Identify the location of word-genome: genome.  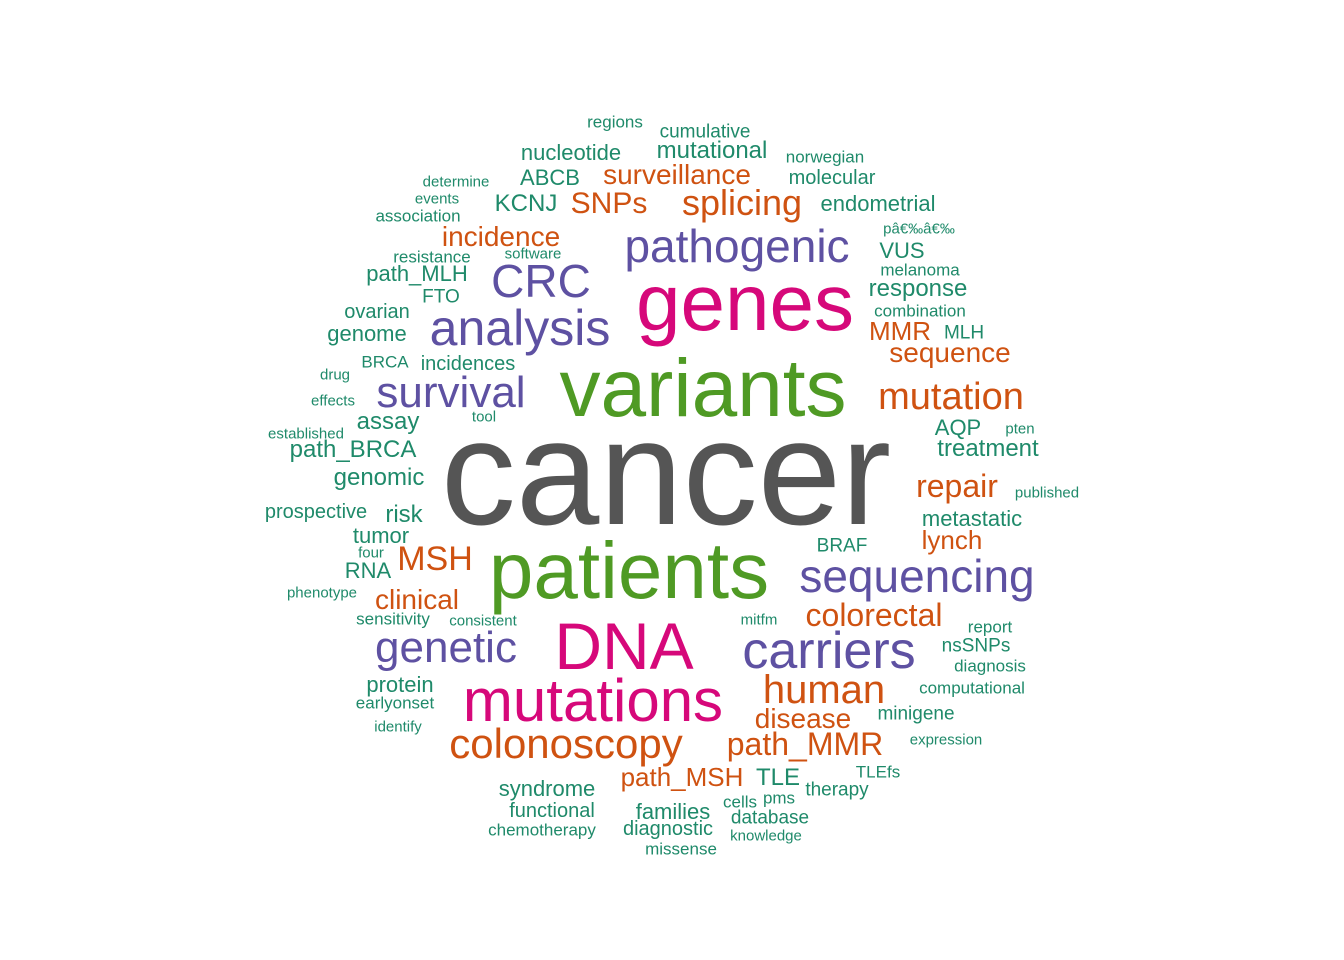
(367, 333).